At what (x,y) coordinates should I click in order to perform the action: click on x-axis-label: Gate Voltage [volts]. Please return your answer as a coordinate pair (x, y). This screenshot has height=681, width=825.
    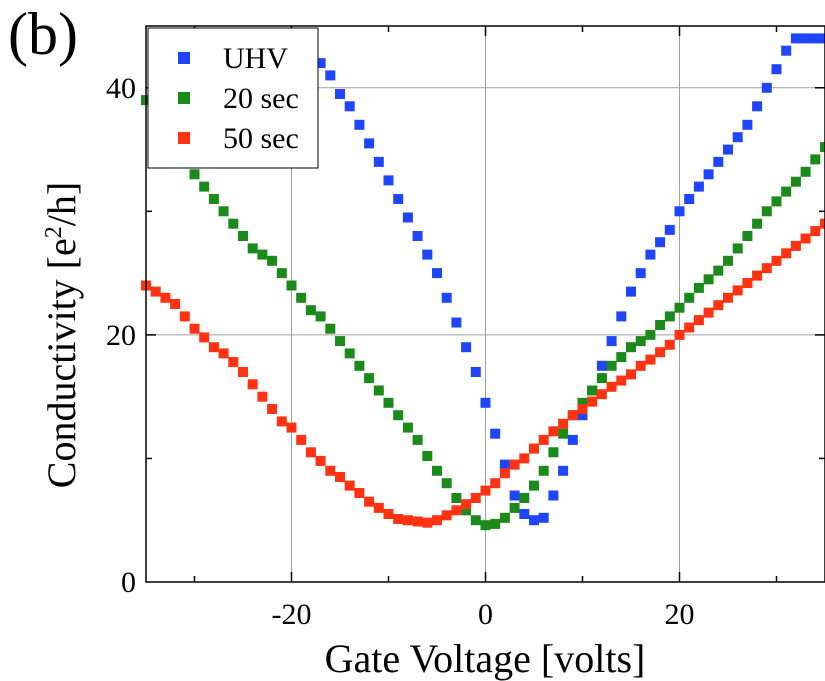
    Looking at the image, I should click on (485, 658).